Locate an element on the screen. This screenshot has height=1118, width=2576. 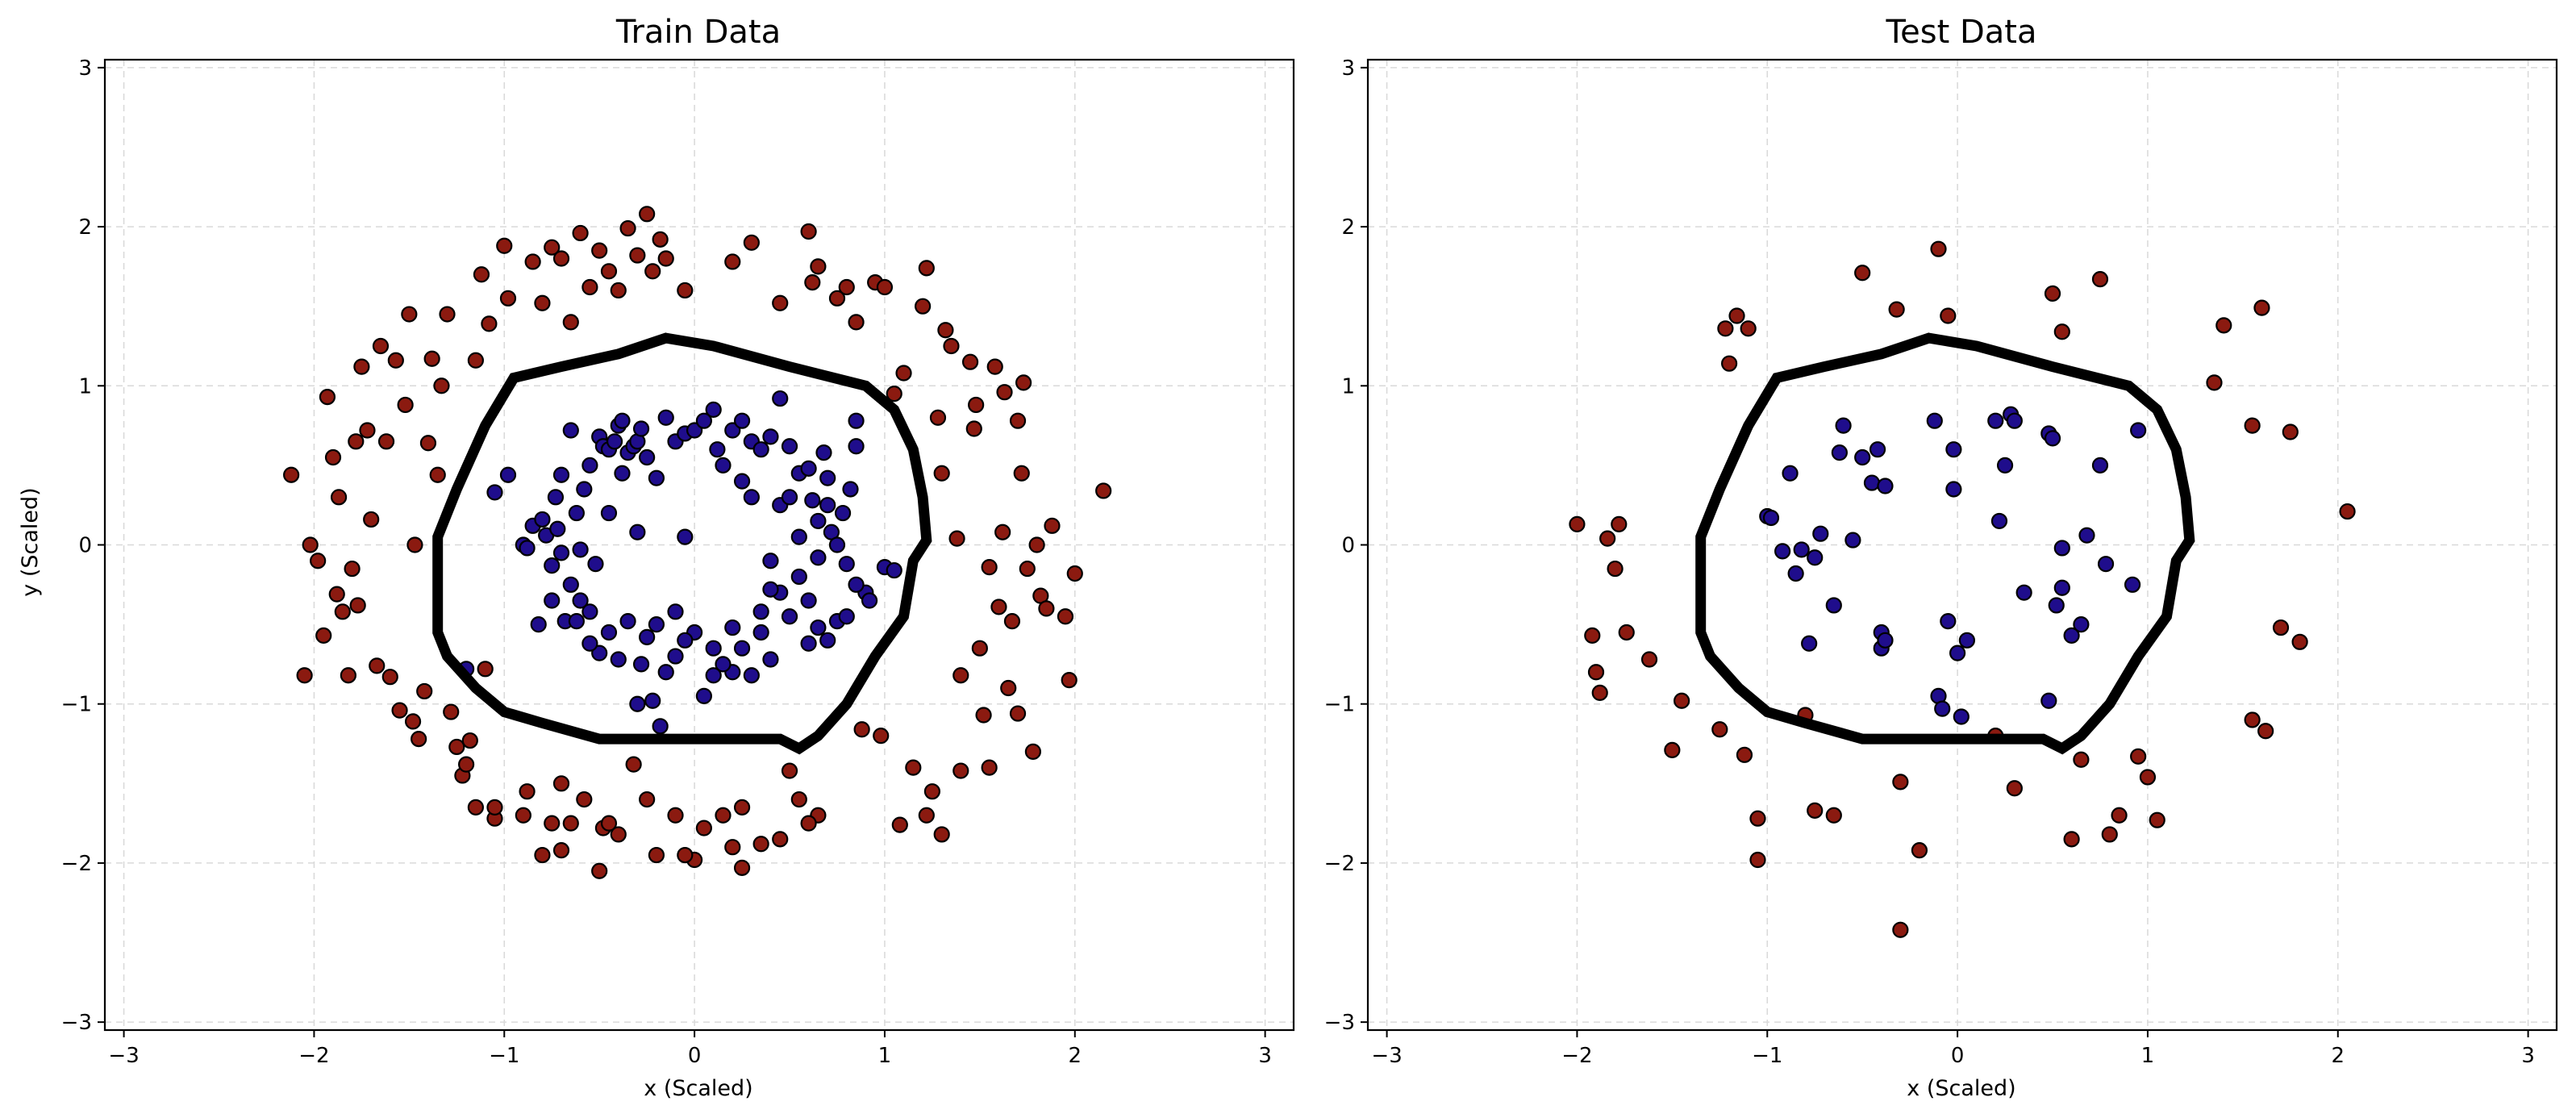
decision-boundary is located at coordinates (682, 543).